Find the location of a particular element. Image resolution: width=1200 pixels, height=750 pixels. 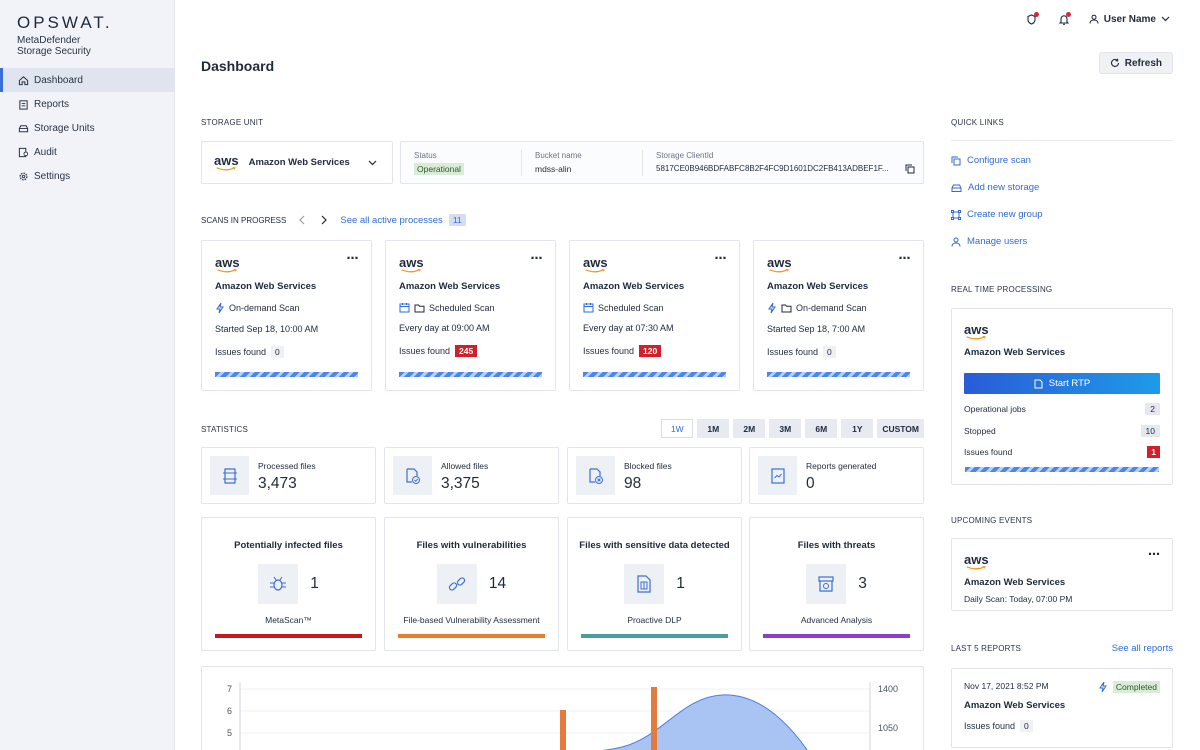

scan-type: Scheduled Scan is located at coordinates (654, 307).